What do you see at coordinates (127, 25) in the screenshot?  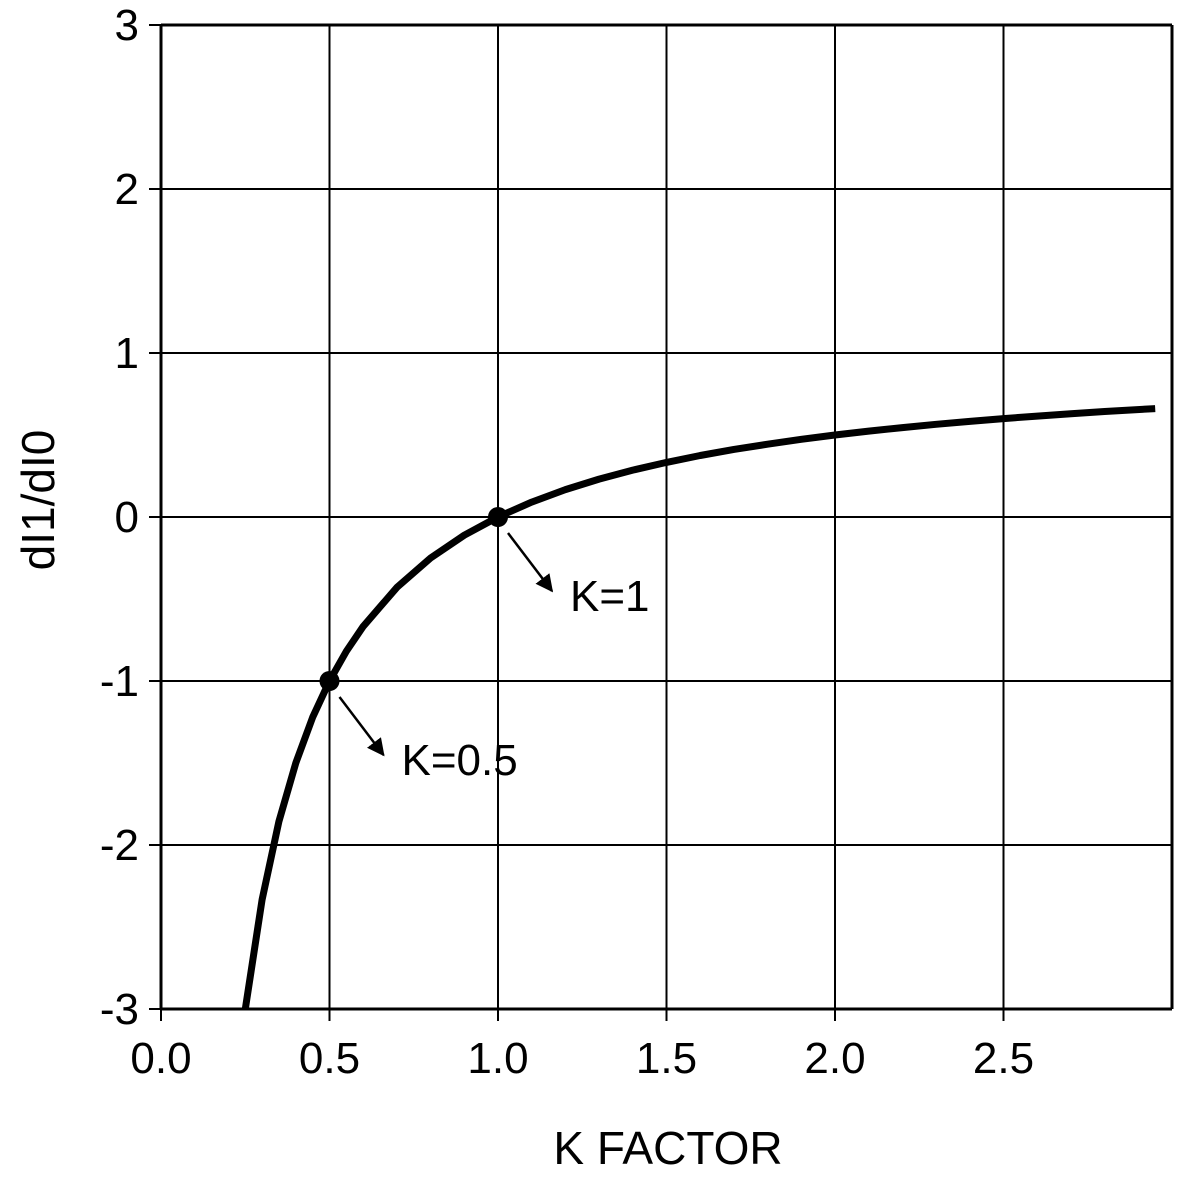 I see `y-tick-label: 3` at bounding box center [127, 25].